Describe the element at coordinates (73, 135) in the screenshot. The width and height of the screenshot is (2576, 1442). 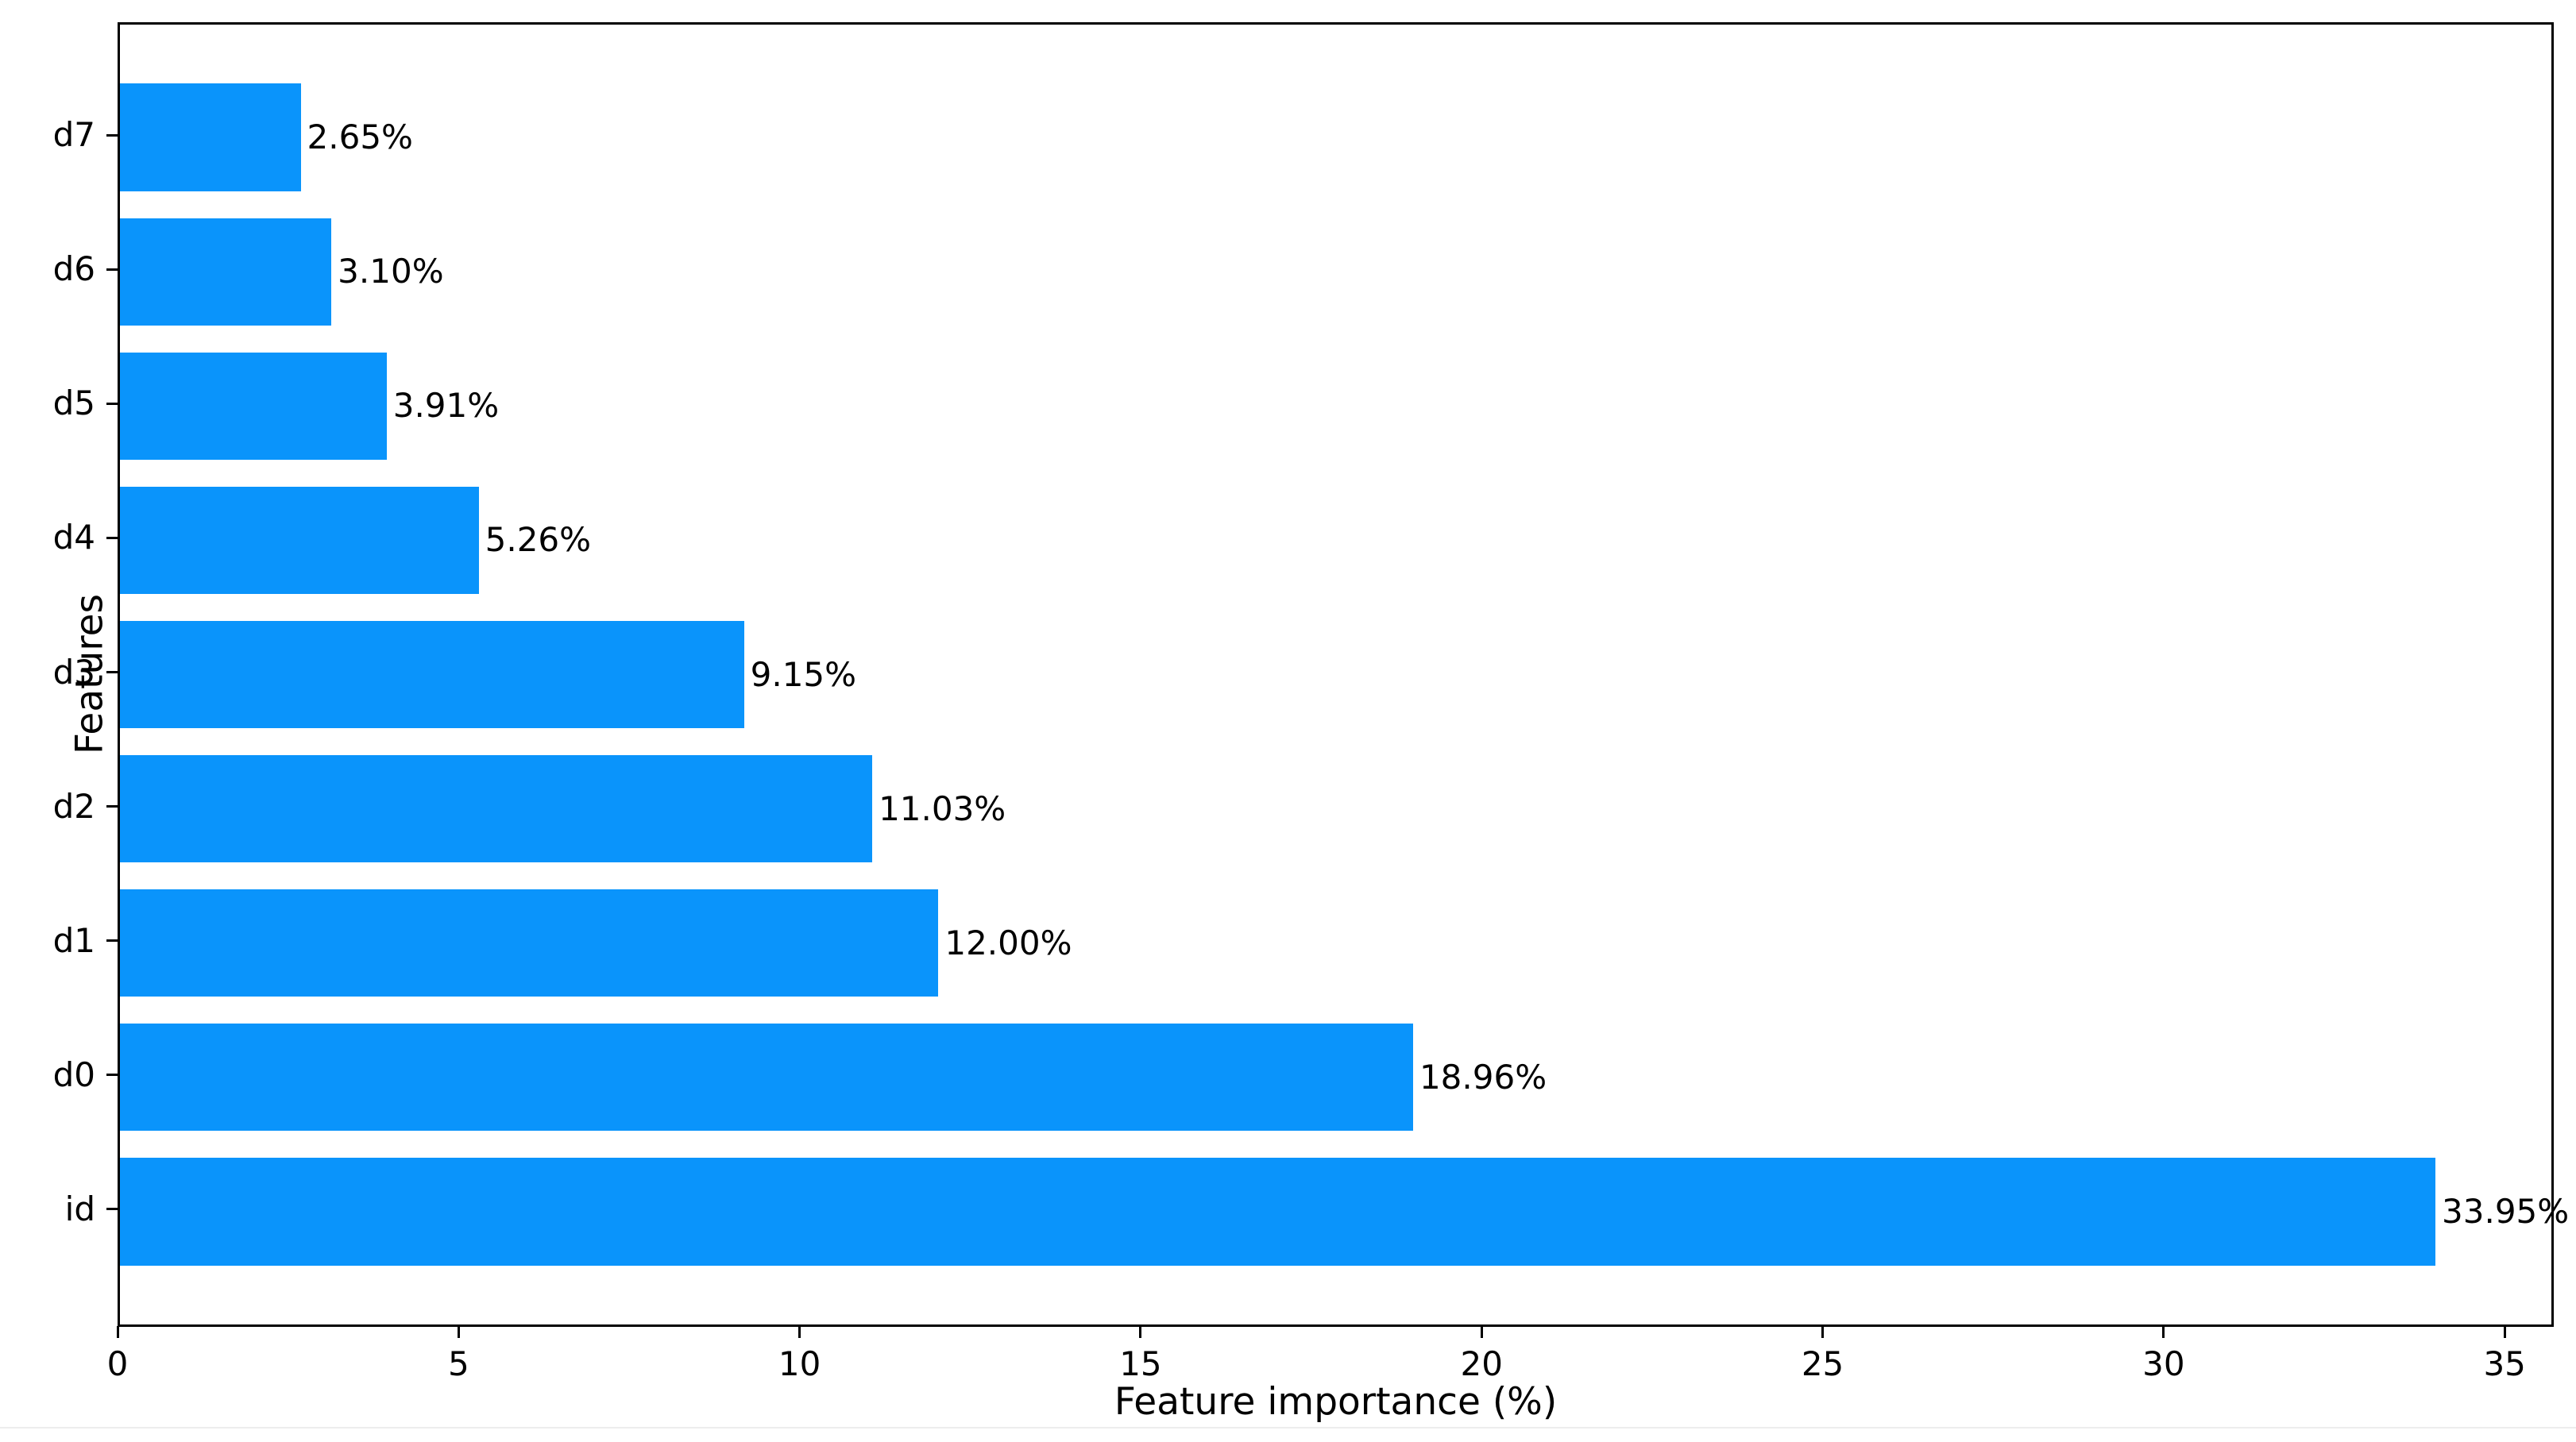
I see `y-tick-label-d7: d7` at that location.